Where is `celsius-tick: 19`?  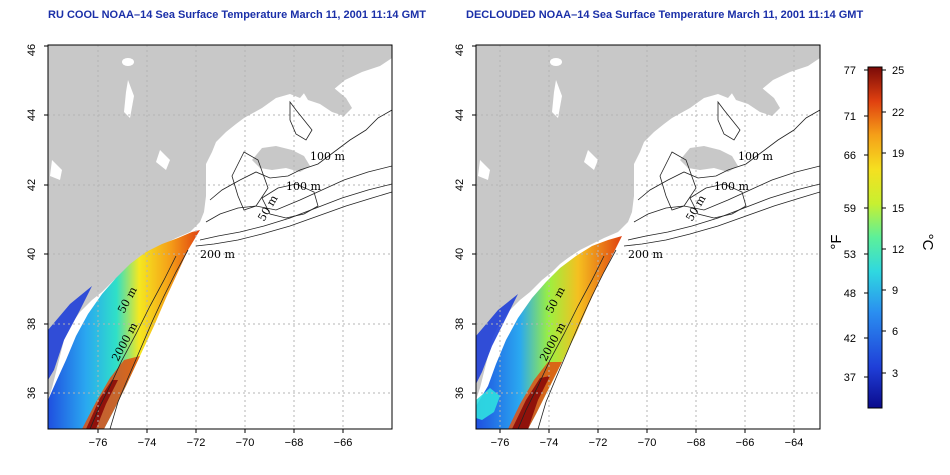
celsius-tick: 19 is located at coordinates (898, 154).